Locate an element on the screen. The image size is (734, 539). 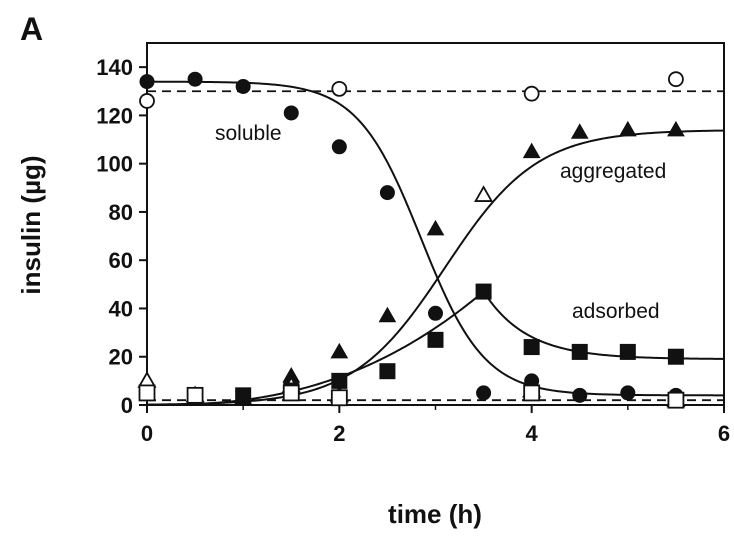
x-tick-label: 2 is located at coordinates (339, 433).